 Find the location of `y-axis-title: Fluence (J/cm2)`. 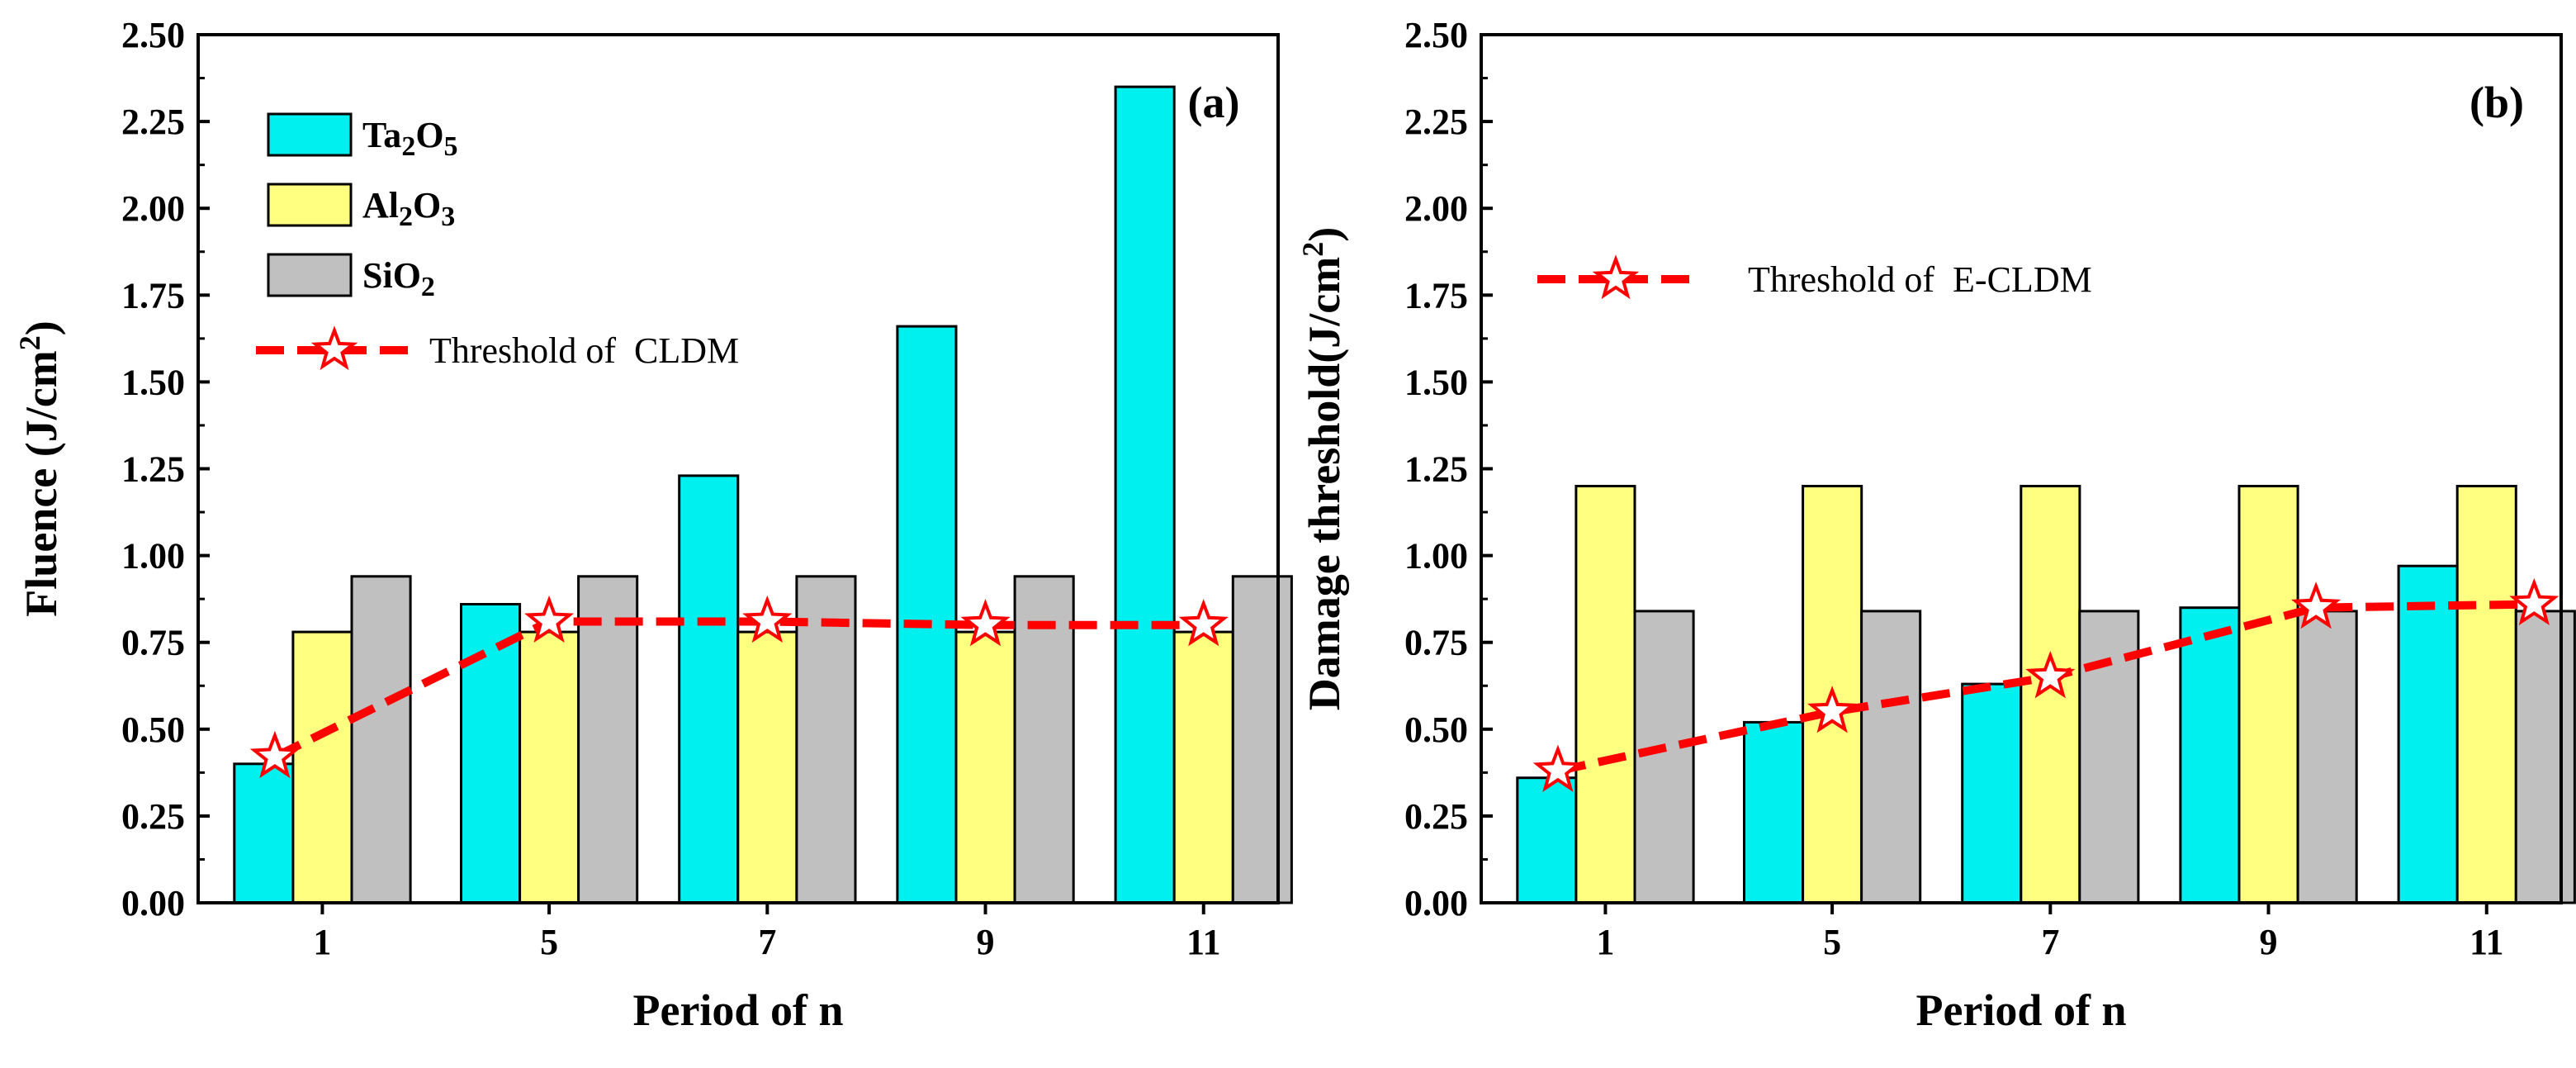

y-axis-title: Fluence (J/cm2) is located at coordinates (39, 468).